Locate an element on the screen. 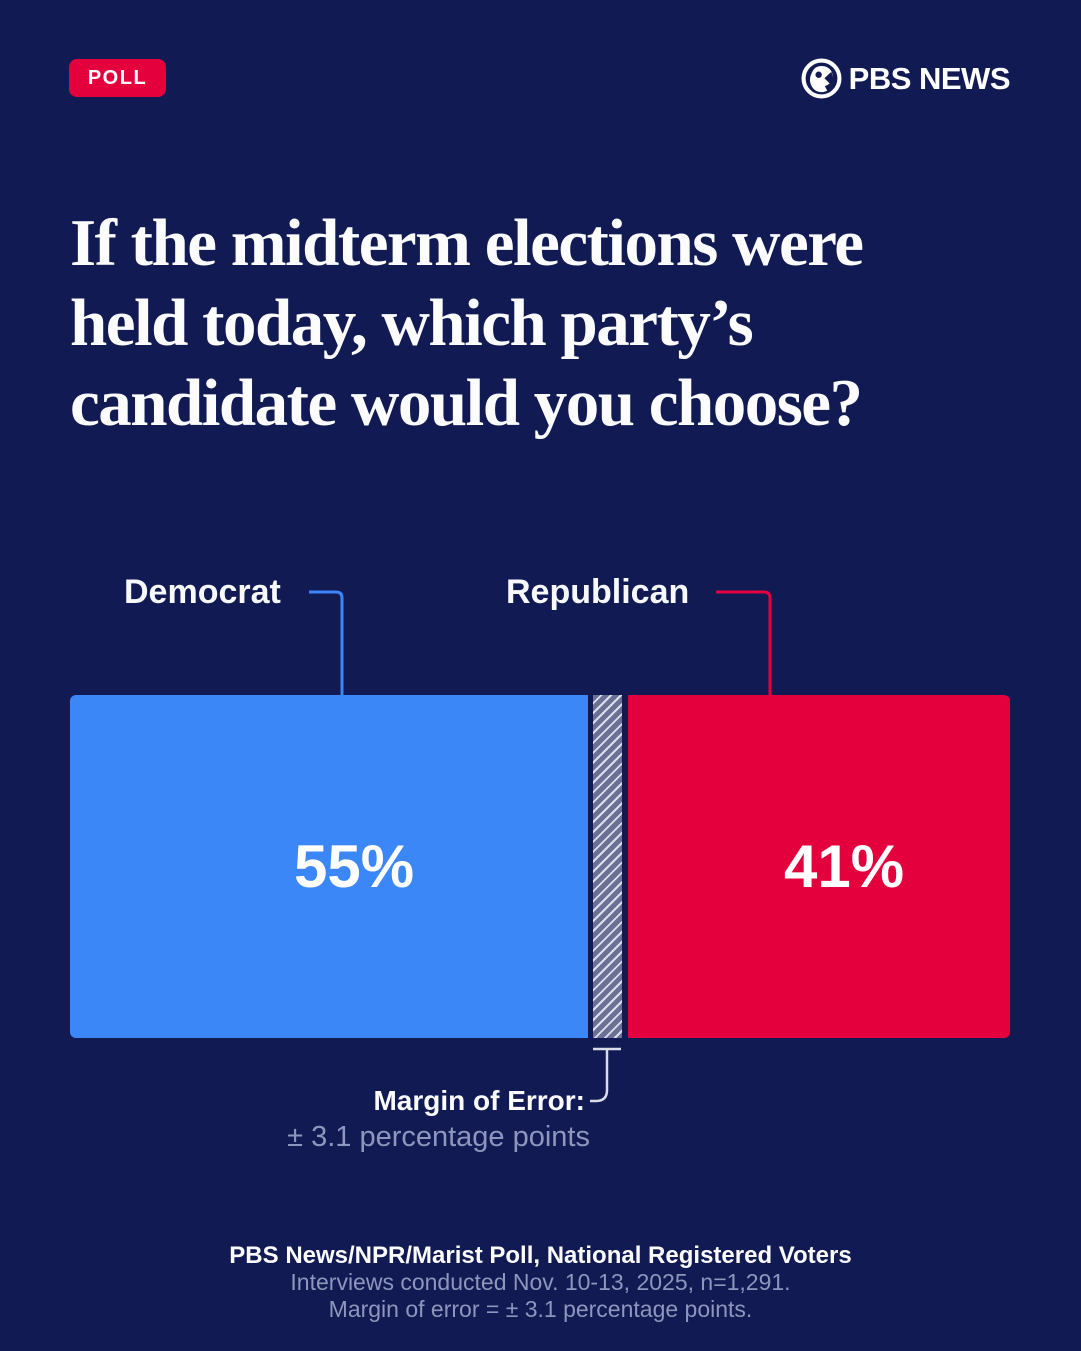 The height and width of the screenshot is (1351, 1081). brand-wordmark: PBS NEWS is located at coordinates (929, 78).